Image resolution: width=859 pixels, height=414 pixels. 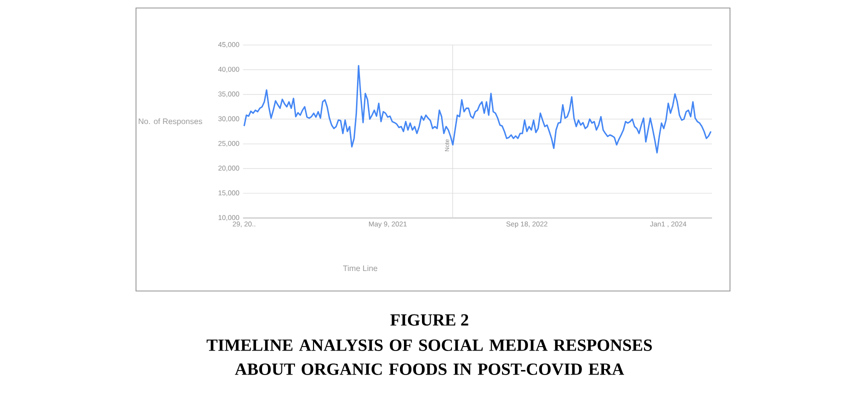 What do you see at coordinates (429, 358) in the screenshot?
I see `text: TIMELINE ANALYSIS OF SOCIAL MEDIA RESPONSES ABOUT ORGANIC FOODS IN POST-COVID ERA` at bounding box center [429, 358].